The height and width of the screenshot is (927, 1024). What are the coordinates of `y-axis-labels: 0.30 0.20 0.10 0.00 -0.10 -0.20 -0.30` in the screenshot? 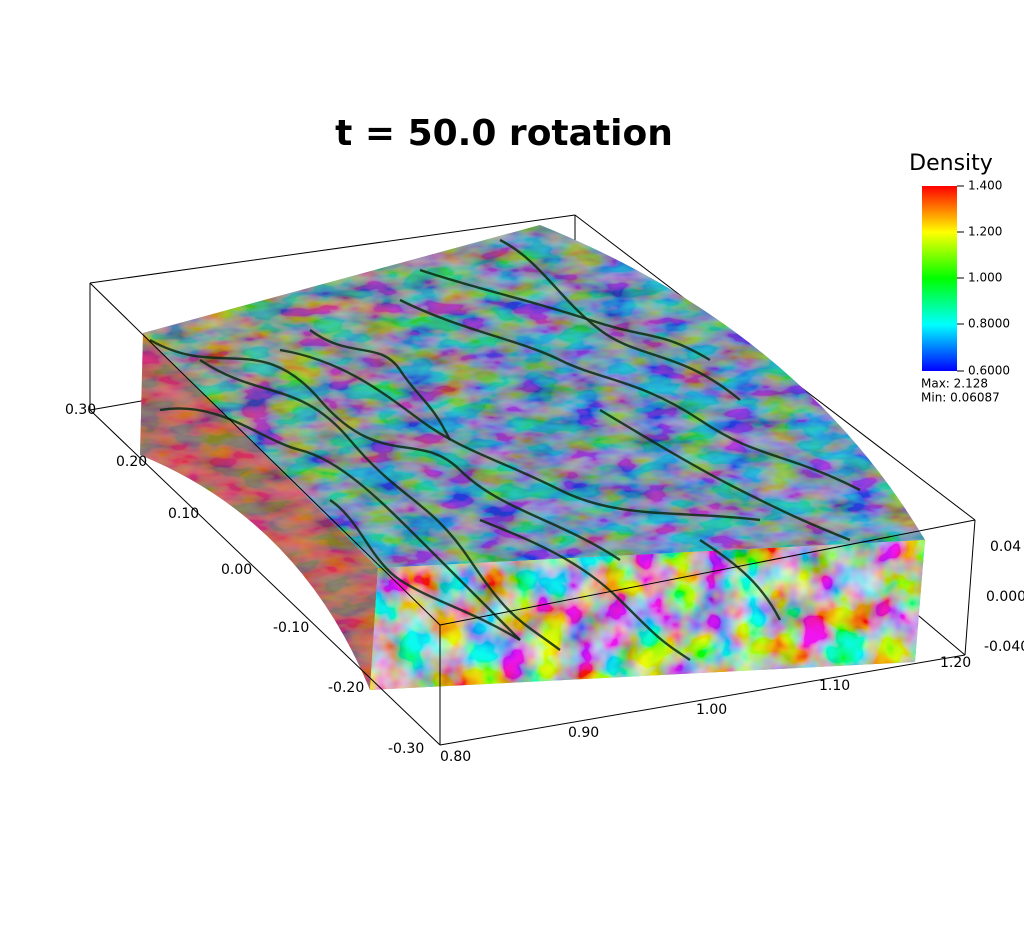 It's located at (244, 579).